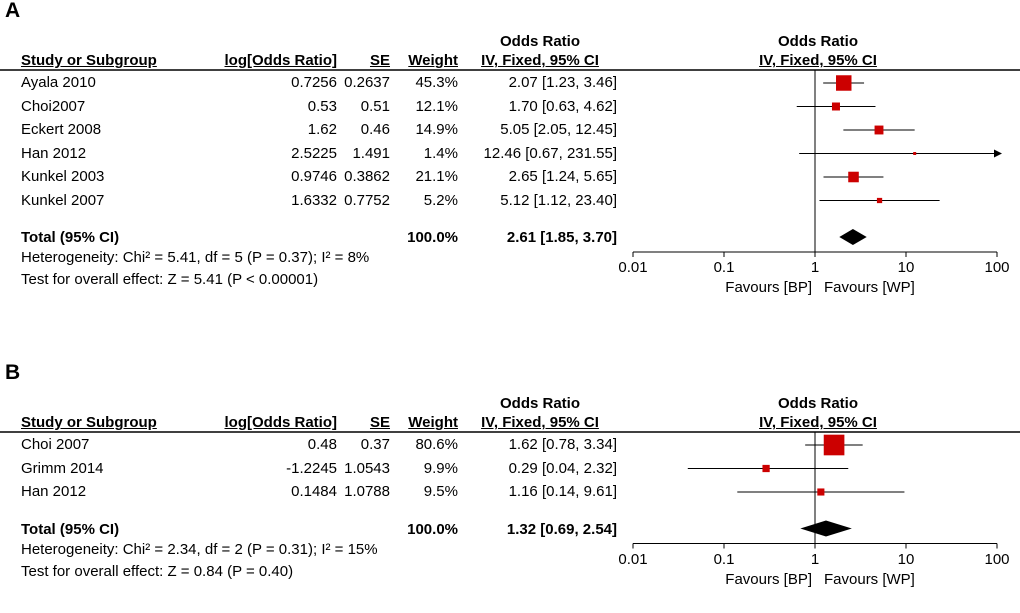 Image resolution: width=1020 pixels, height=613 pixels. What do you see at coordinates (13, 11) in the screenshot?
I see `panel-label: A` at bounding box center [13, 11].